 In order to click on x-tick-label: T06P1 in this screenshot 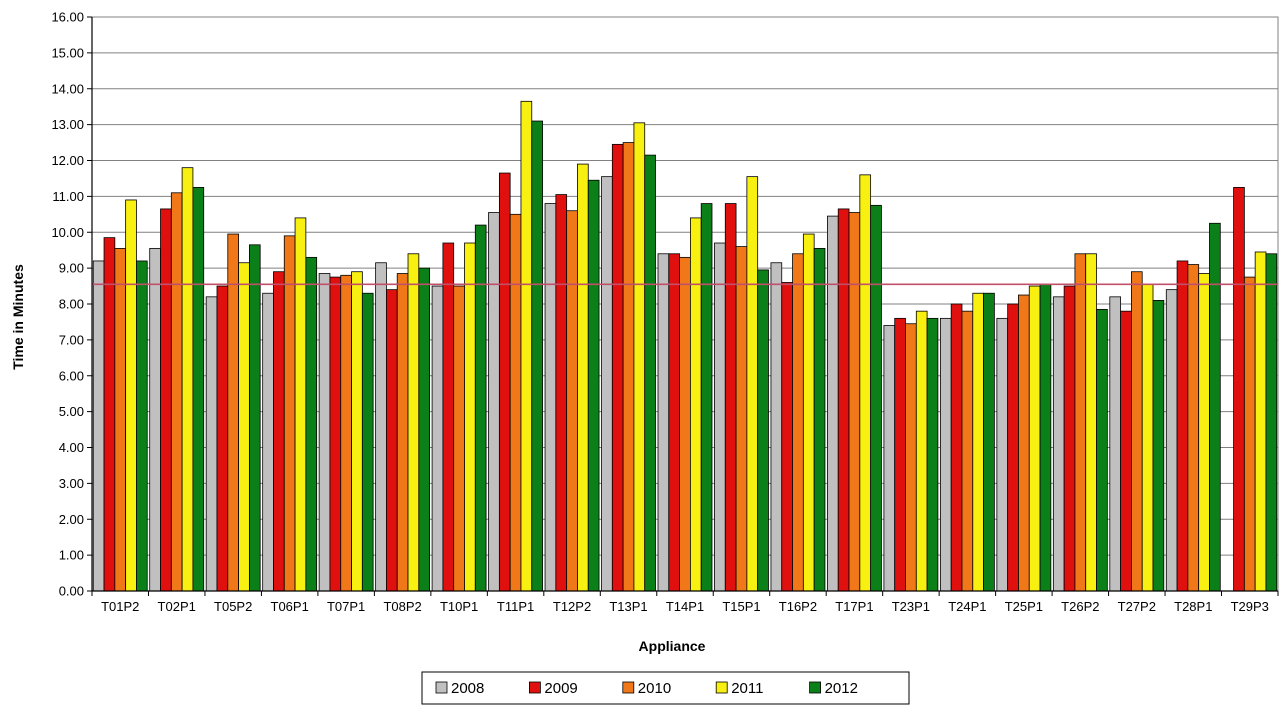, I will do `click(290, 606)`.